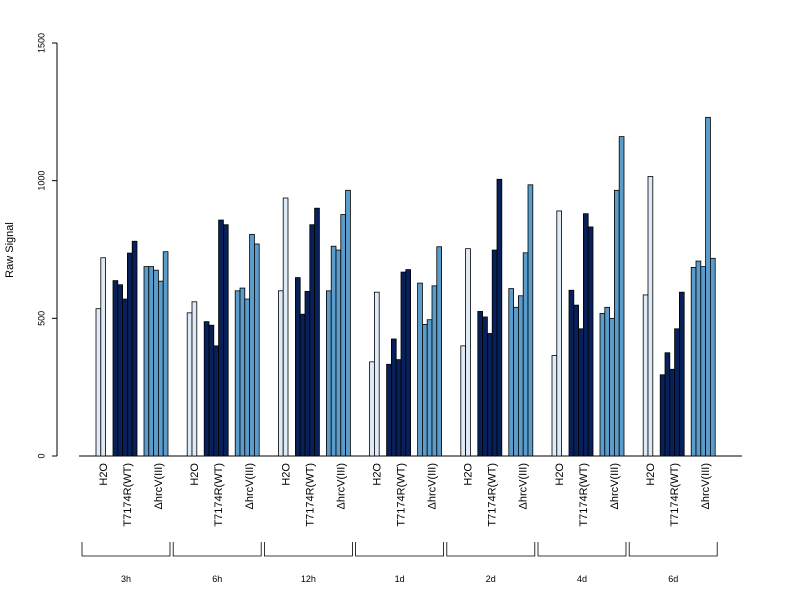 The width and height of the screenshot is (800, 600). Describe the element at coordinates (10, 250) in the screenshot. I see `y-axis-label: Raw Signal` at that location.